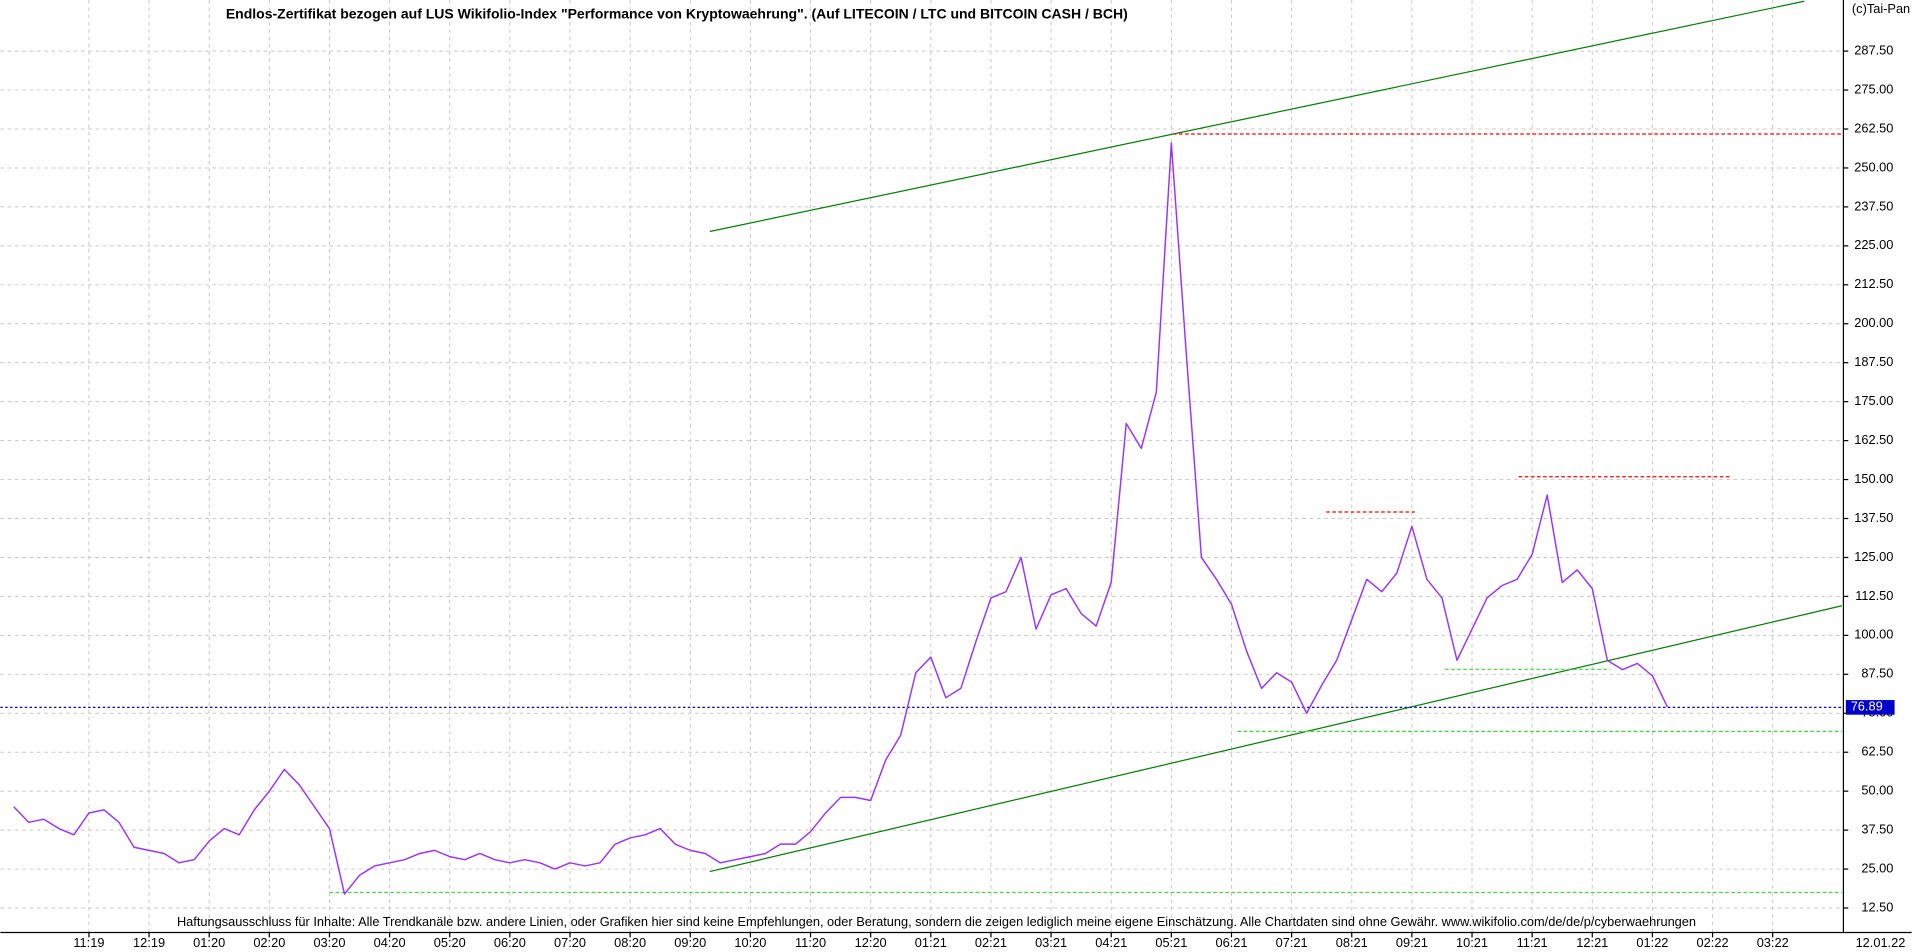  What do you see at coordinates (269, 942) in the screenshot?
I see `x-tick-label: 02:20` at bounding box center [269, 942].